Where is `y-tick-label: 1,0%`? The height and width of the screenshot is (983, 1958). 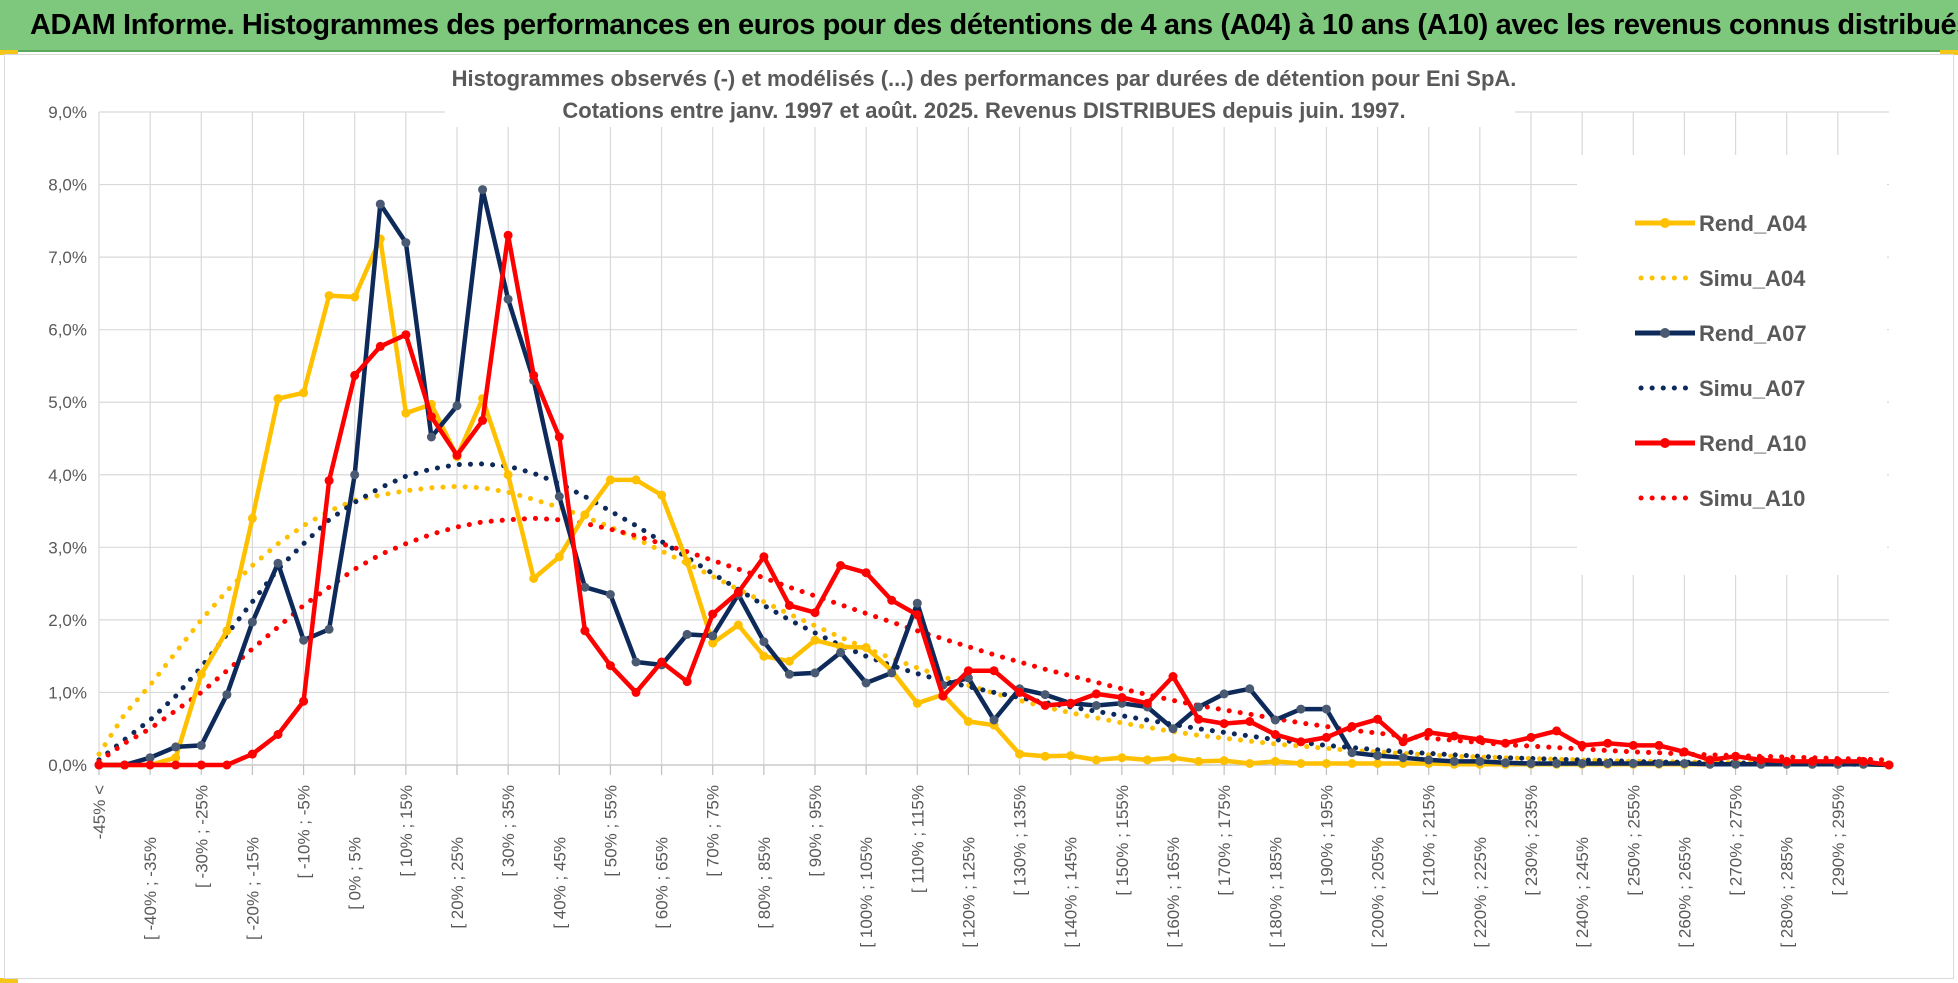
y-tick-label: 1,0% is located at coordinates (67, 692).